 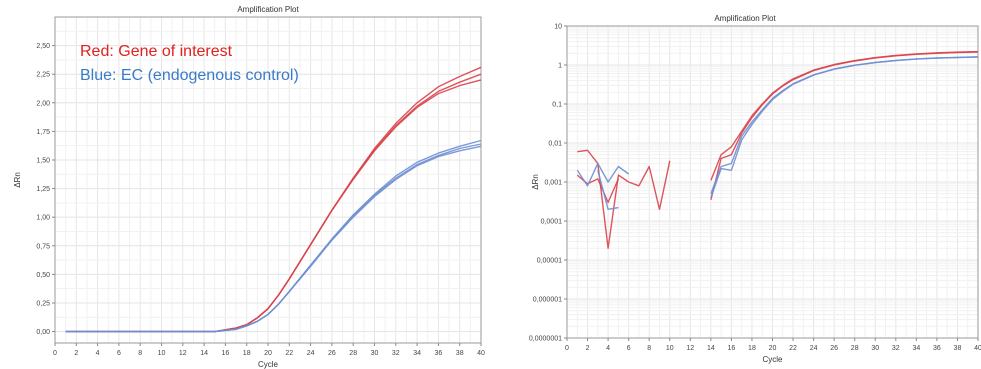 What do you see at coordinates (43, 46) in the screenshot?
I see `y-tick-label: 2,50` at bounding box center [43, 46].